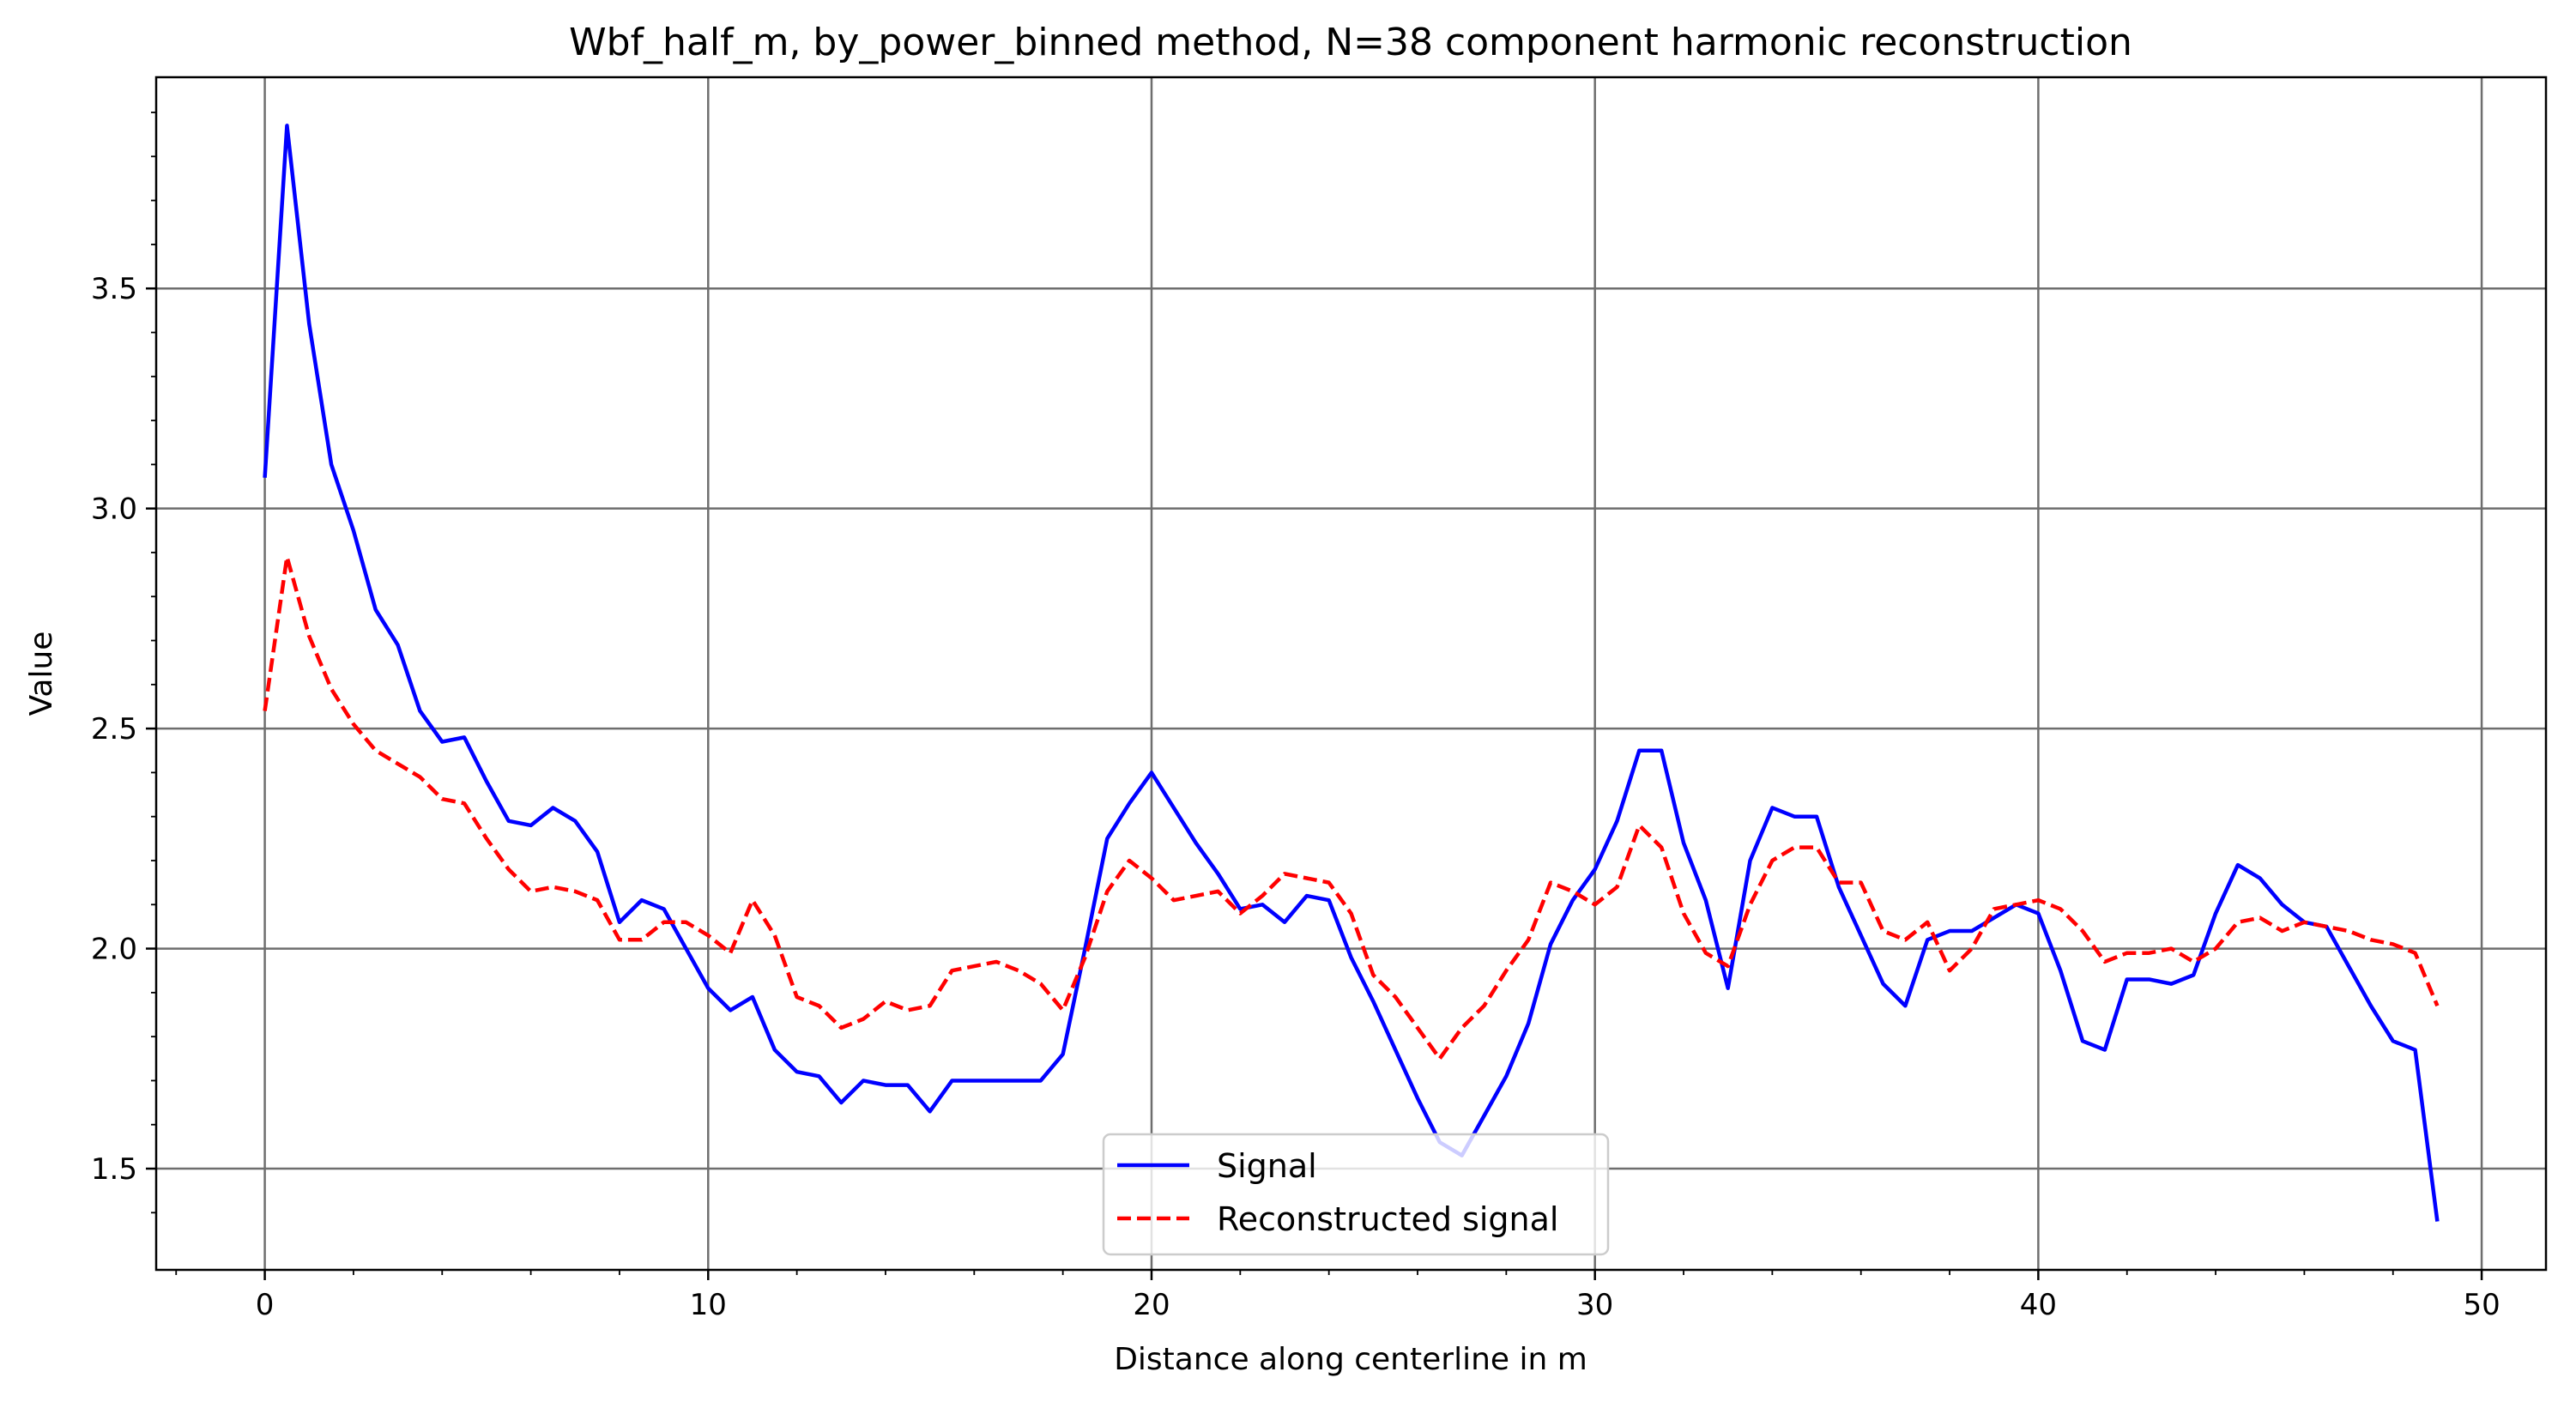  I want to click on y-tick-labels: 1.5 2.0 2.5 3.0 3.5, so click(114, 729).